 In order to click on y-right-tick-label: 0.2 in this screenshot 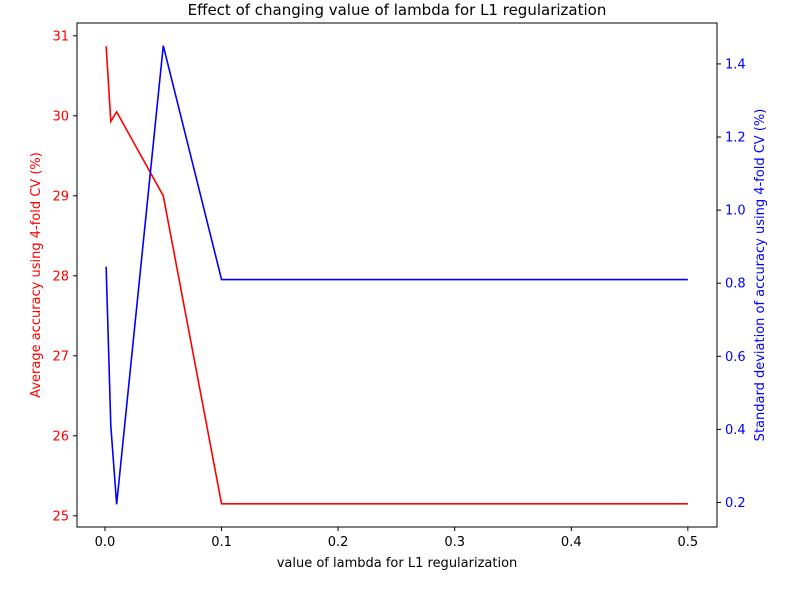, I will do `click(735, 503)`.